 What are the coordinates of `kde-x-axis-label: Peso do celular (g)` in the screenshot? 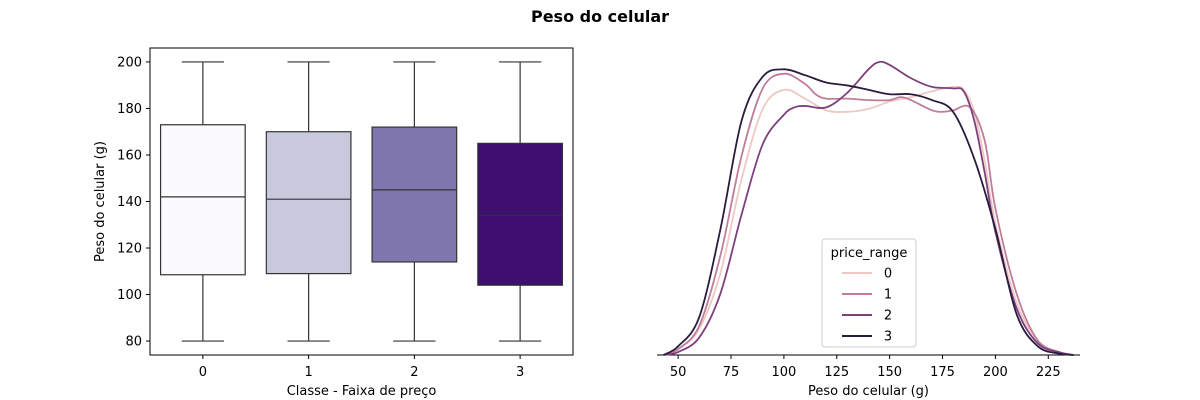 It's located at (868, 391).